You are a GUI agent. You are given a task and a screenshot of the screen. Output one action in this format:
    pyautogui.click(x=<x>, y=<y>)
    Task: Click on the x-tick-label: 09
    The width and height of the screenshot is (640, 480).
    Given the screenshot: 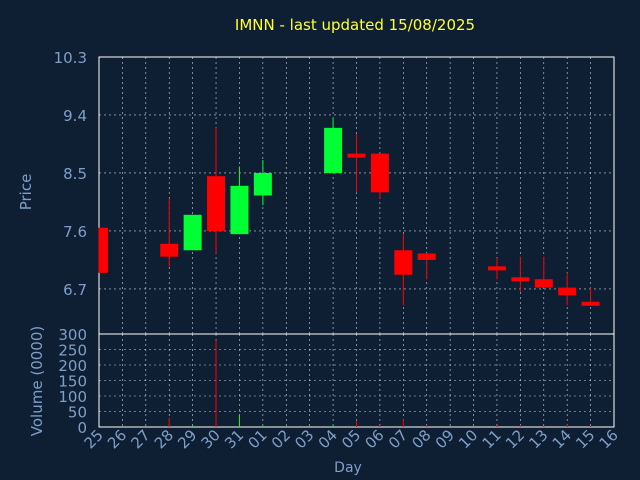 What is the action you would take?
    pyautogui.click(x=445, y=439)
    